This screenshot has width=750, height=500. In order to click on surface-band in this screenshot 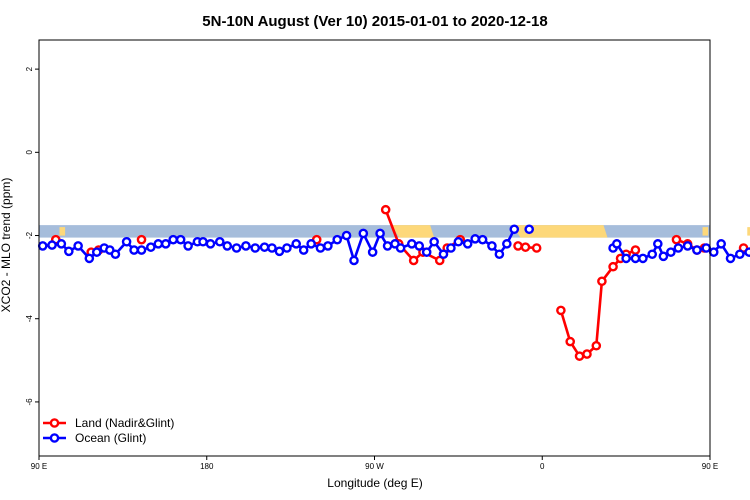, I will do `click(394, 231)`.